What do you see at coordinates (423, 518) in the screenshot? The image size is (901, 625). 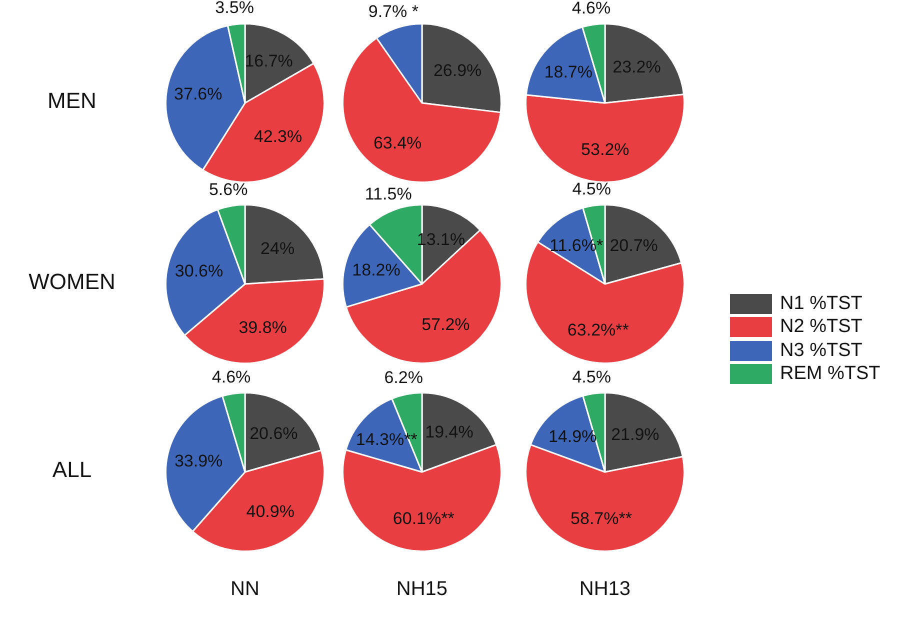 I see `data-label: 60.1%**` at bounding box center [423, 518].